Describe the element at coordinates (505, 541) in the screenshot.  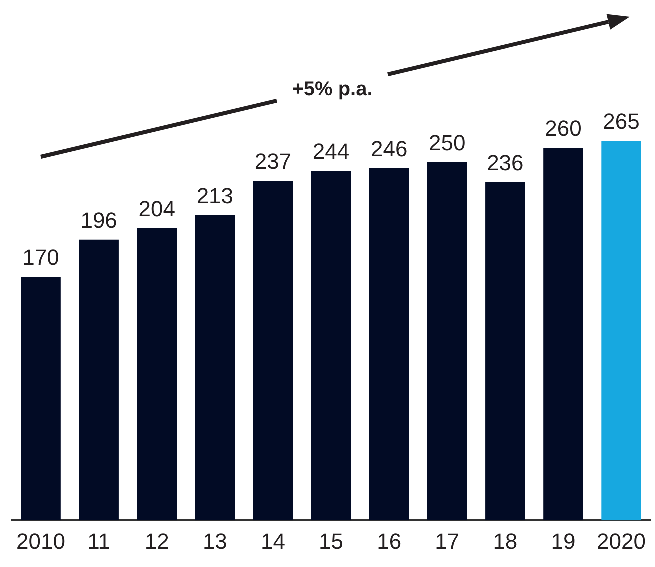
I see `x-tick-label: 18` at that location.